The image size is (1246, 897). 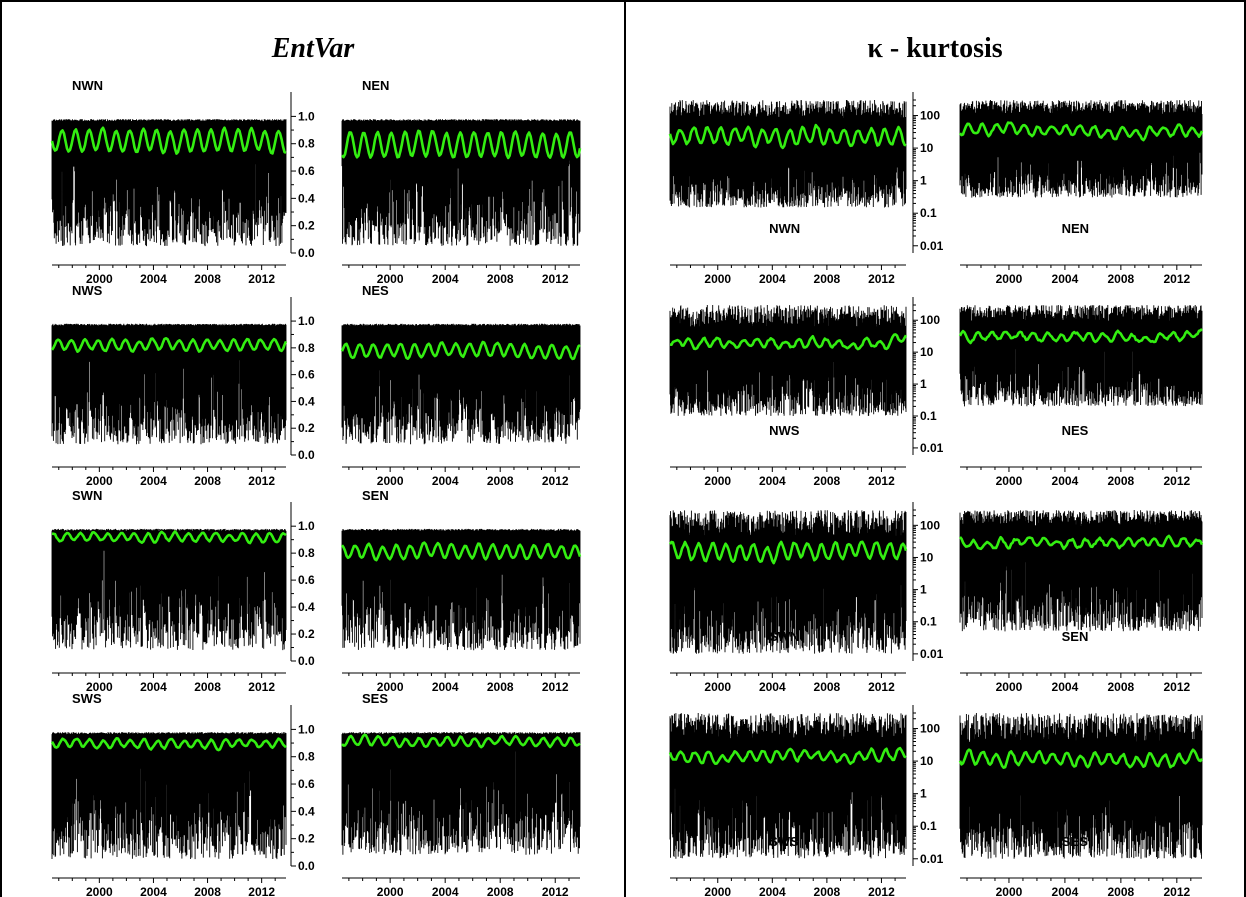 I want to click on entvar-y-axis-row-4: 0.0 0.2 0.4 0.6 0.8 1.0, so click(x=302, y=789).